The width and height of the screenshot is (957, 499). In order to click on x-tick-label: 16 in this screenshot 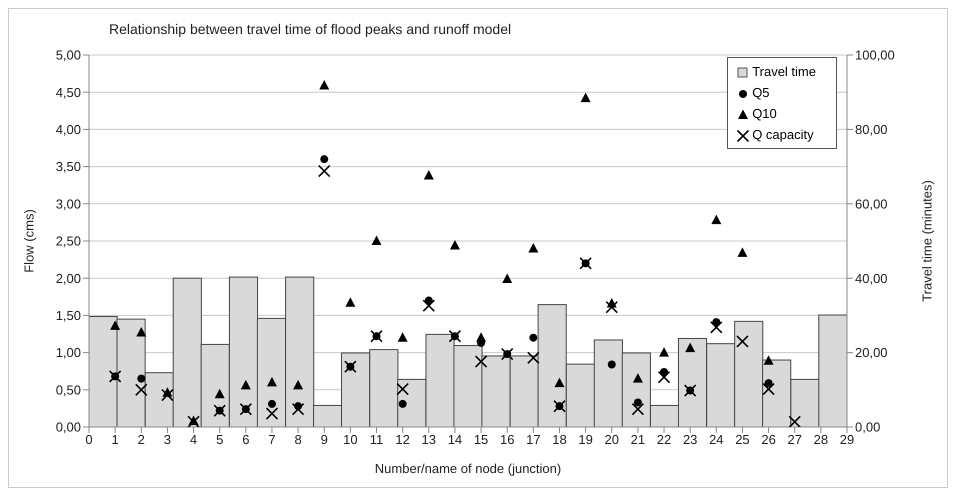, I will do `click(507, 440)`.